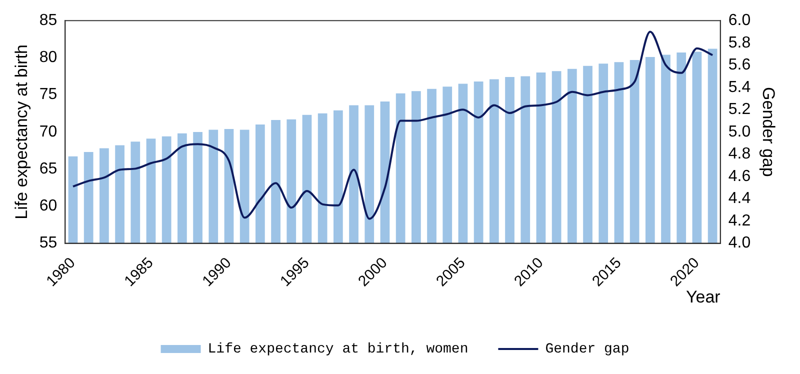 The image size is (800, 374). Describe the element at coordinates (768, 132) in the screenshot. I see `y2-axis-title: Gender gap` at that location.